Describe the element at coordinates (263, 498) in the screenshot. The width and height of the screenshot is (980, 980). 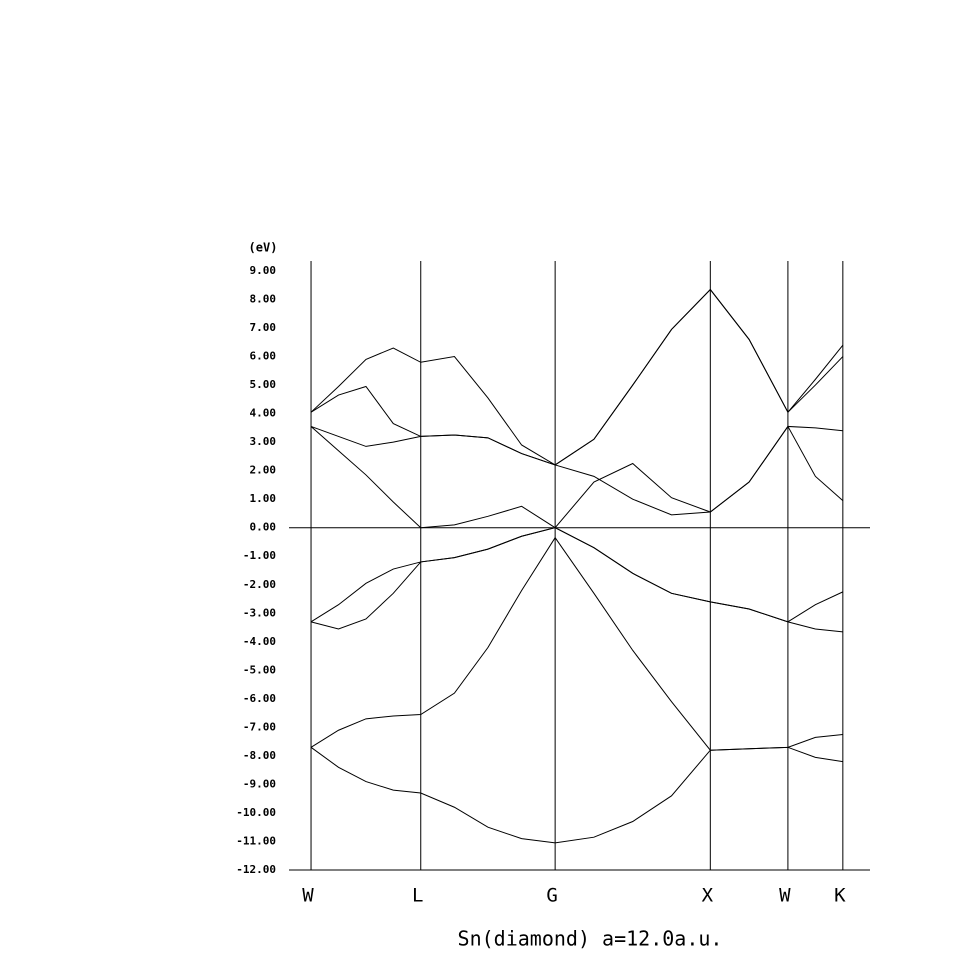
I see `y-tick-label: 1.00` at that location.